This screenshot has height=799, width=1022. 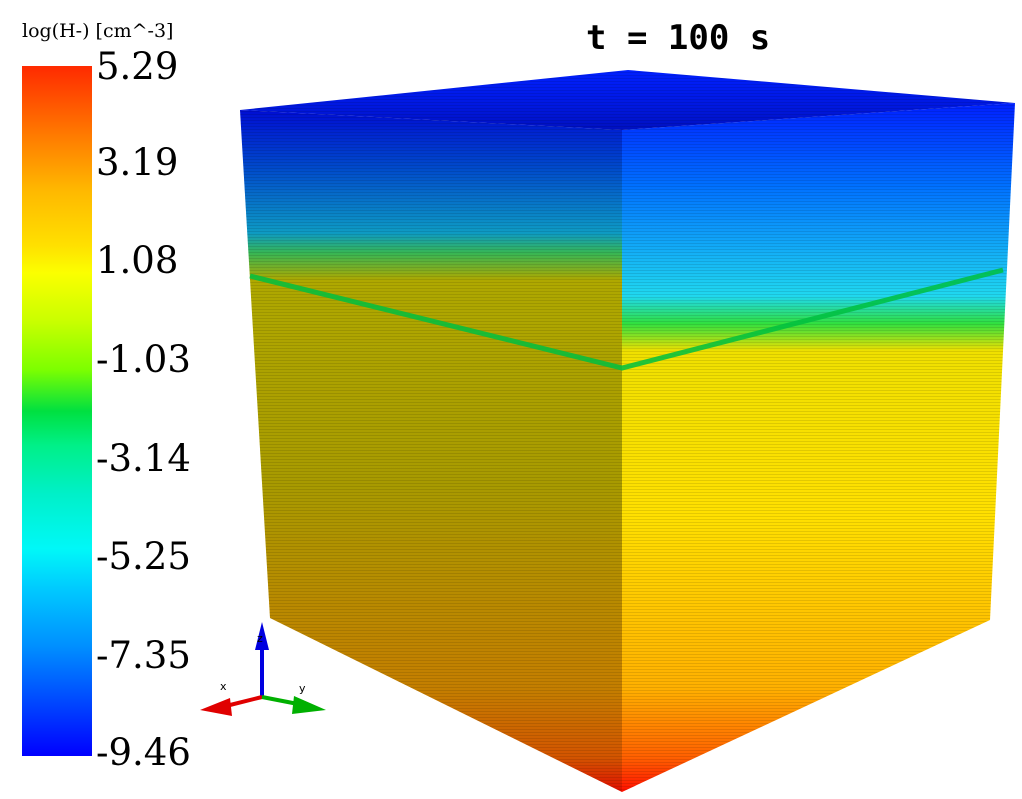 What do you see at coordinates (143, 458) in the screenshot?
I see `colorbar-tick-label: -3.14` at bounding box center [143, 458].